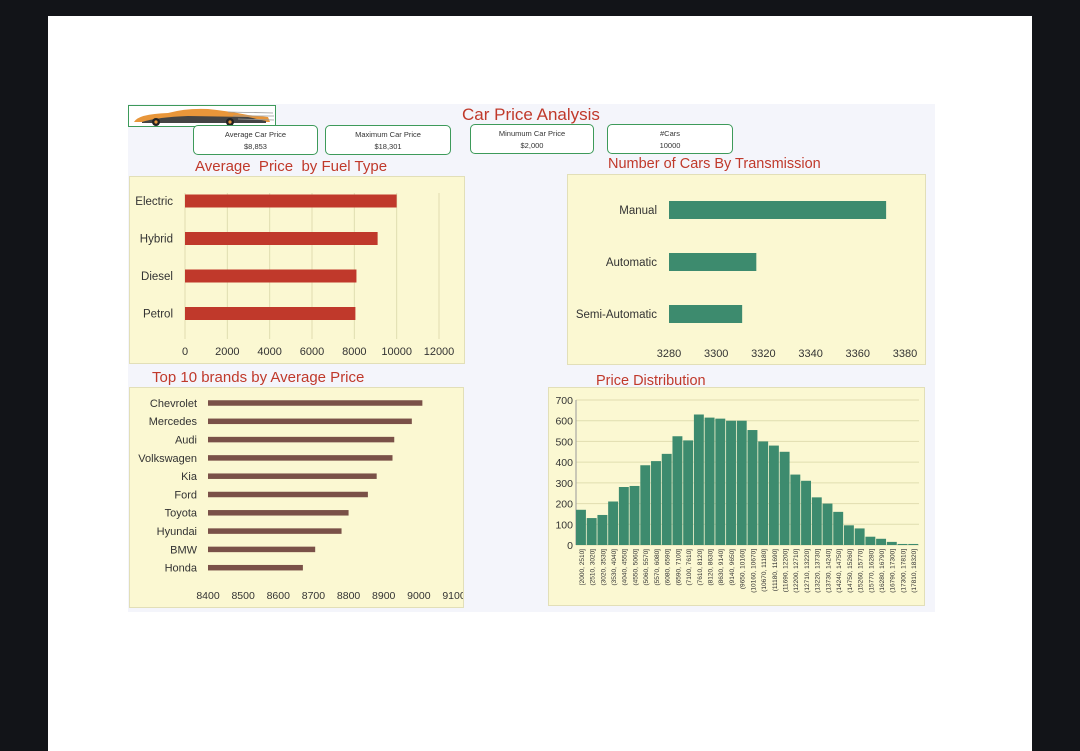 This screenshot has height=751, width=1080. Describe the element at coordinates (388, 146) in the screenshot. I see `kpi-value: $18,301` at that location.